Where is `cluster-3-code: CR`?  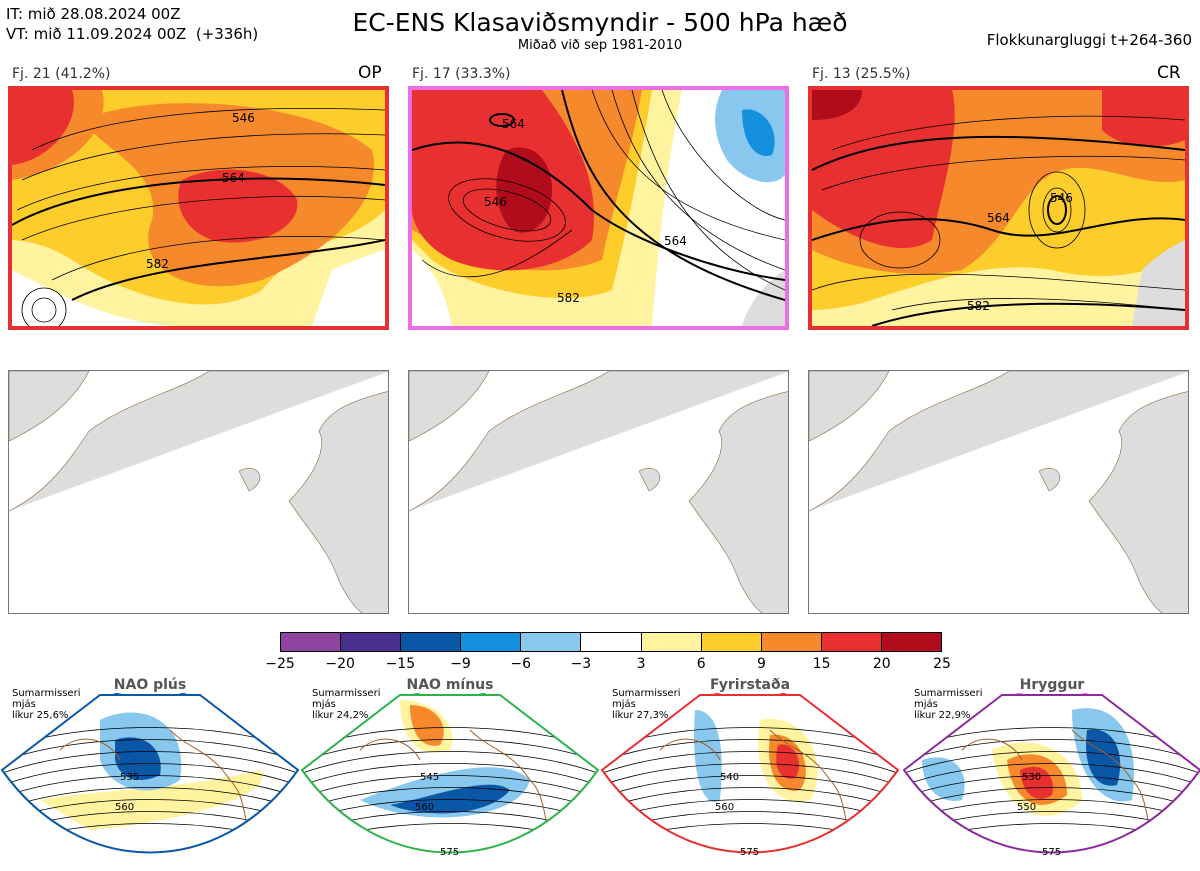
cluster-3-code: CR is located at coordinates (1169, 73).